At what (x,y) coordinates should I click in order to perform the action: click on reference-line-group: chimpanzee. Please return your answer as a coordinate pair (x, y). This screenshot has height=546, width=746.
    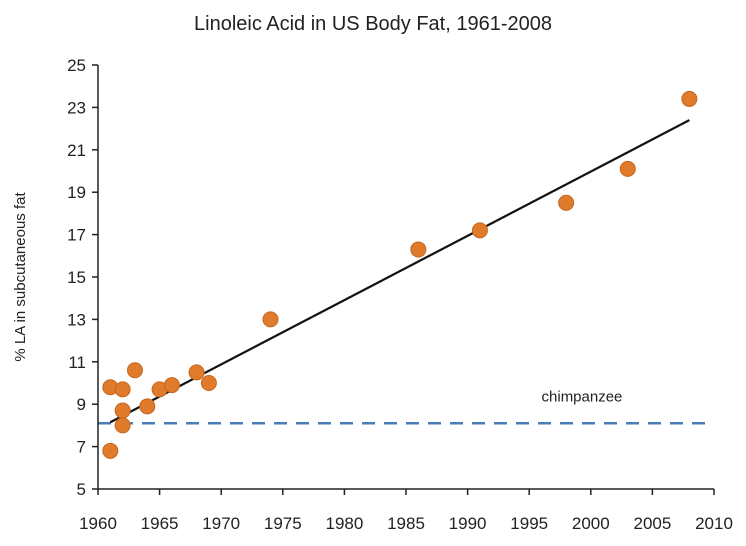
    Looking at the image, I should click on (406, 406).